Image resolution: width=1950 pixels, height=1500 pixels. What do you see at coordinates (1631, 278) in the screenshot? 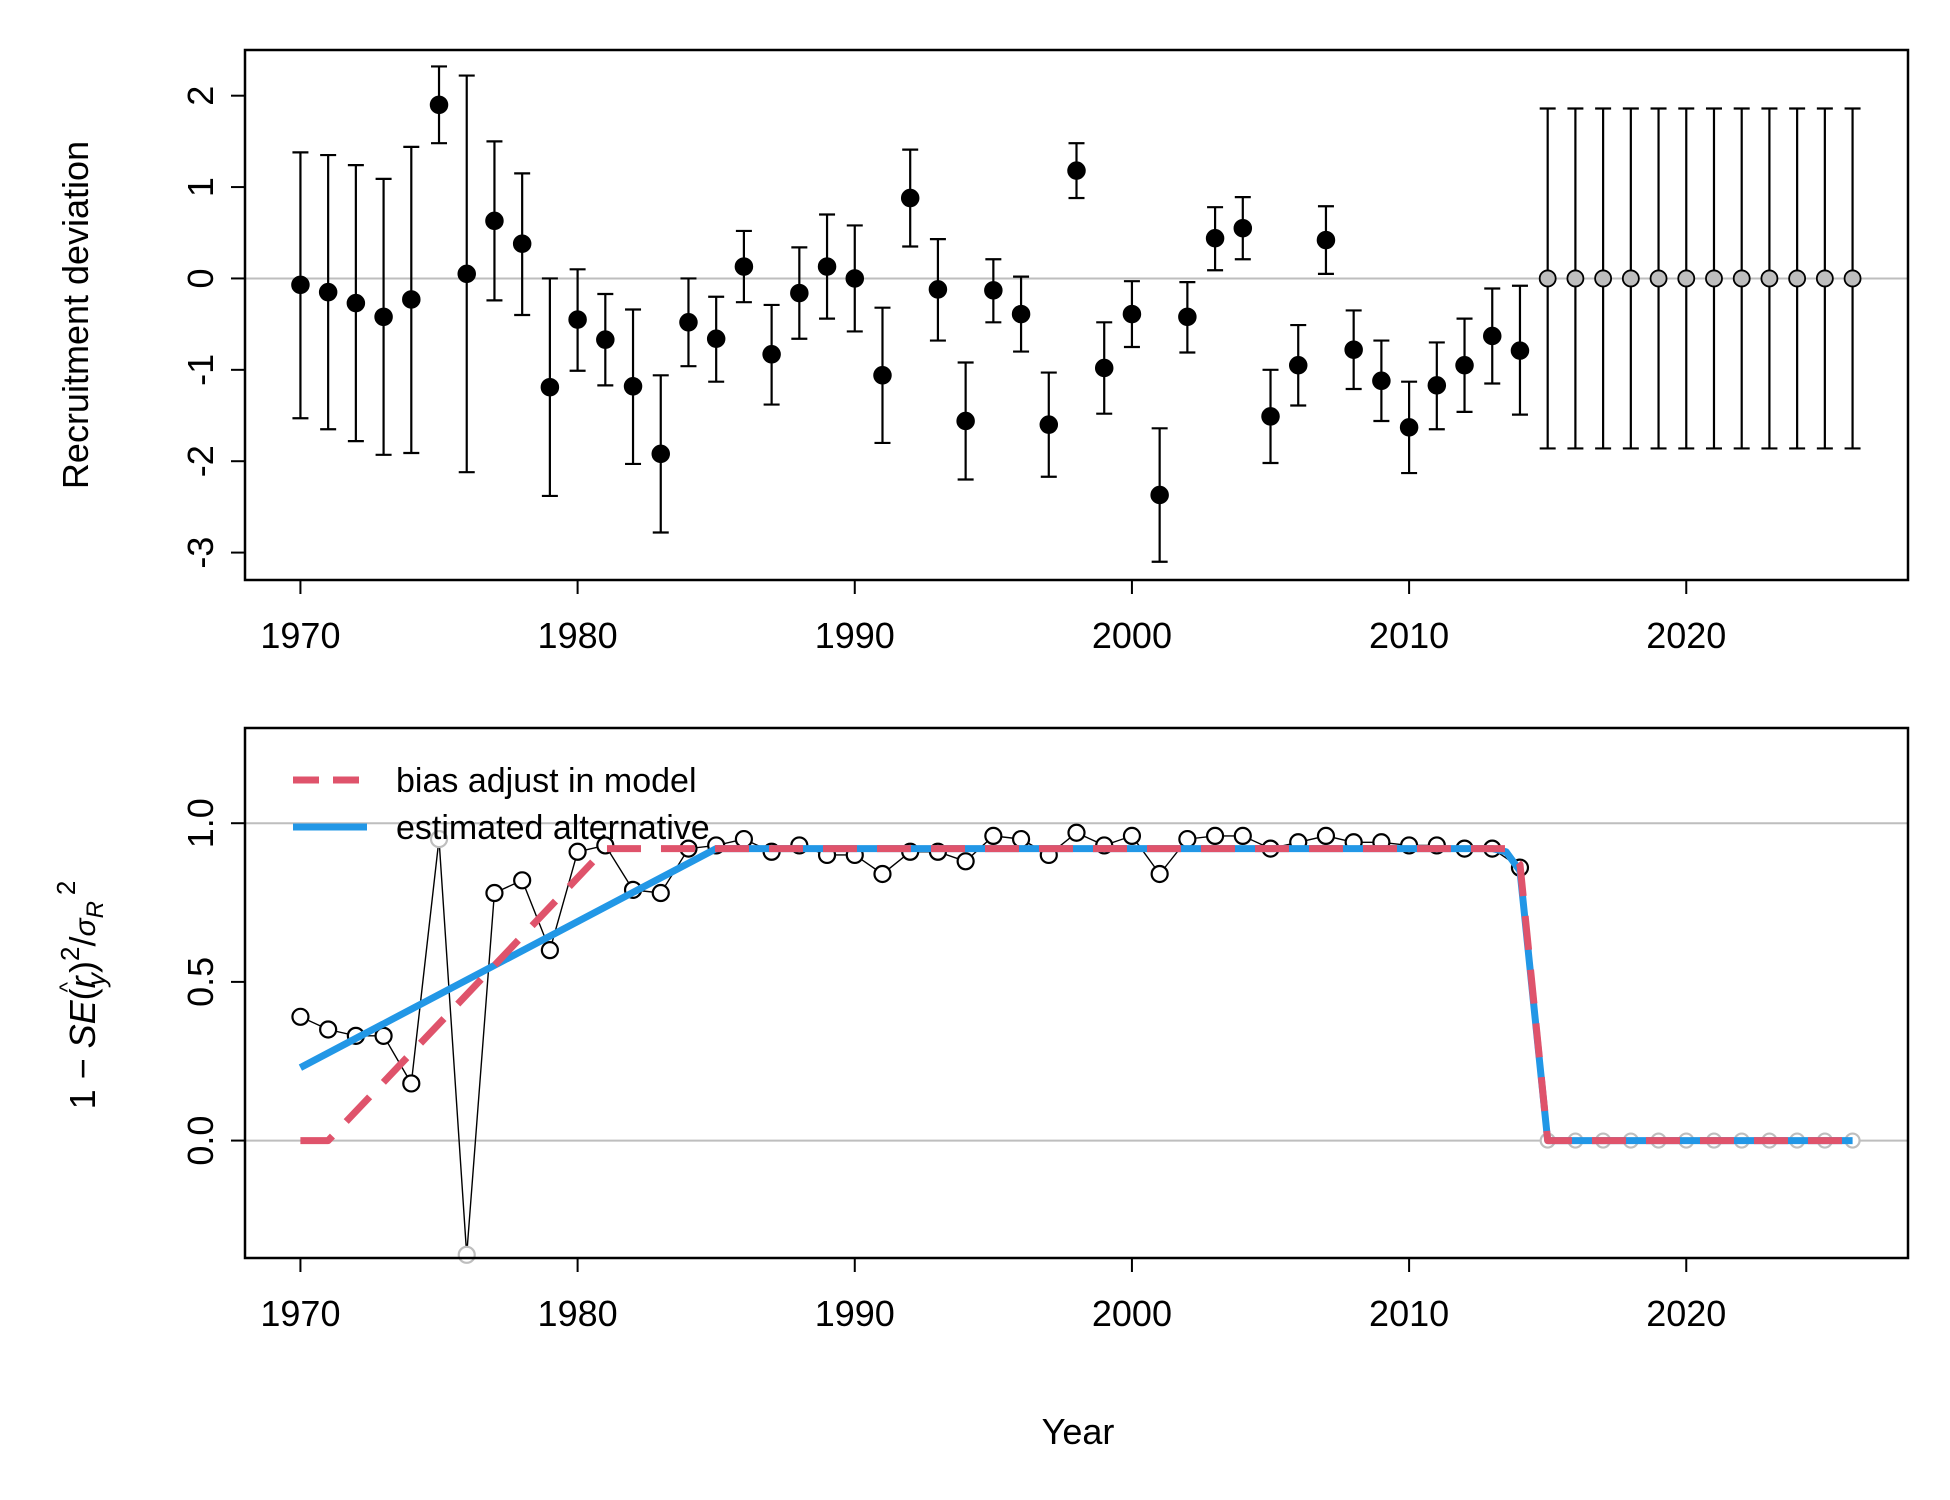
I see `projected-point-2018` at bounding box center [1631, 278].